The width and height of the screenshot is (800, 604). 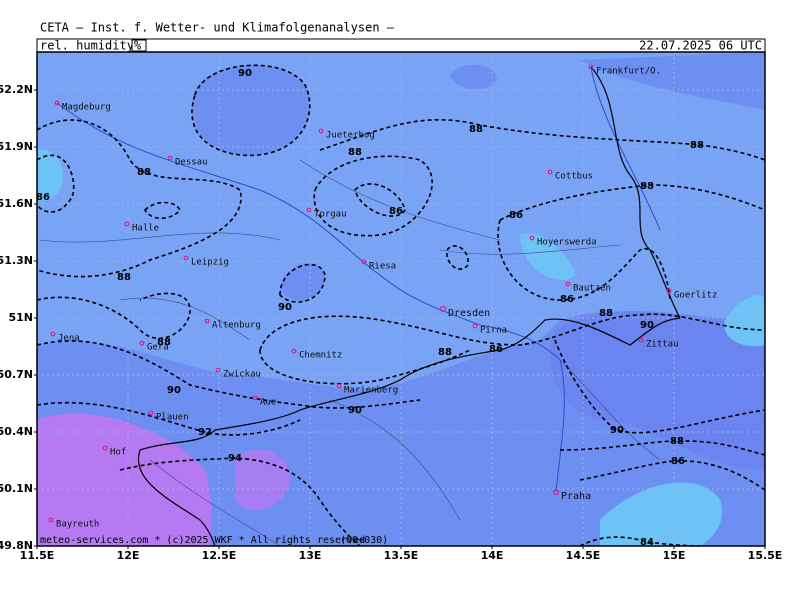 I want to click on city-name: Bautzen, so click(x=592, y=289).